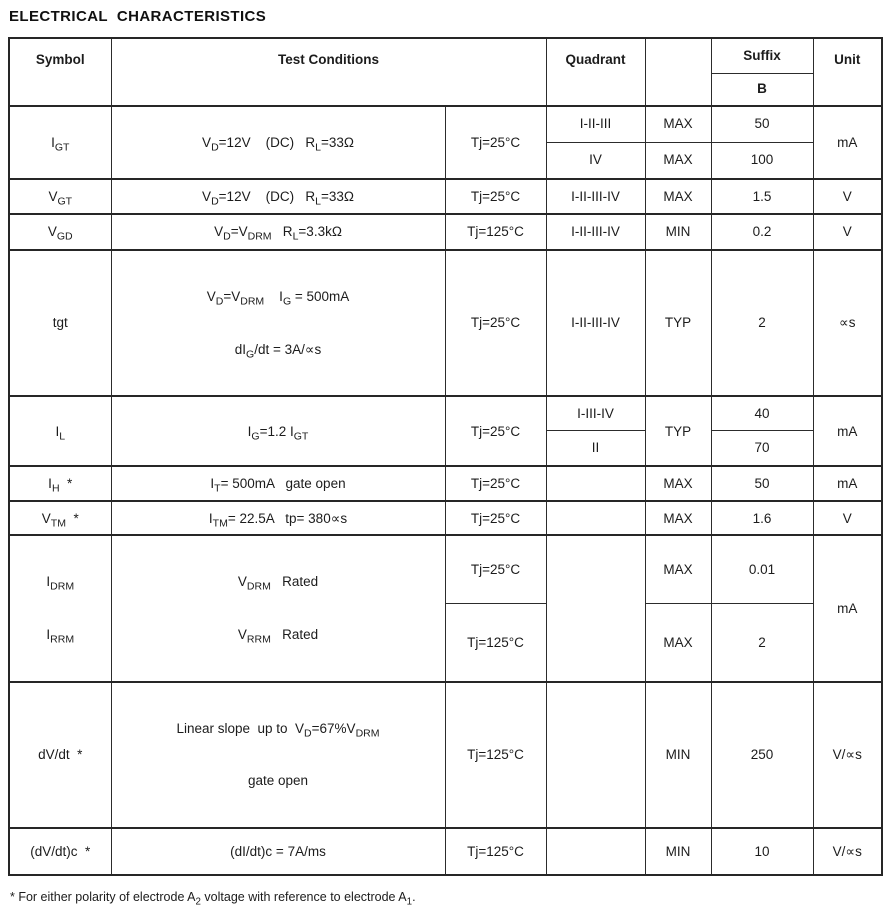  I want to click on col-header-suffix-b: B, so click(762, 89).